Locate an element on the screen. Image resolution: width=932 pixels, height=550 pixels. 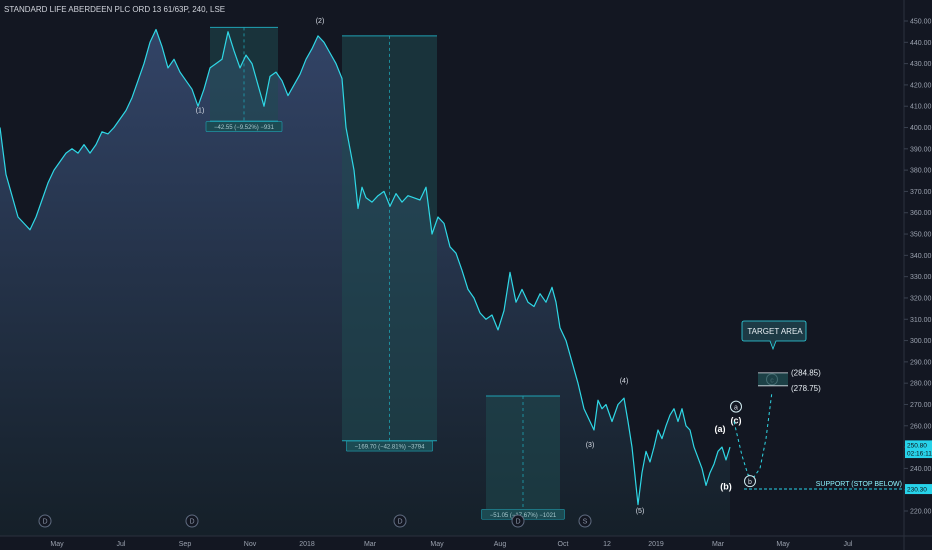
price-tag-label: 230.30 is located at coordinates (917, 489).